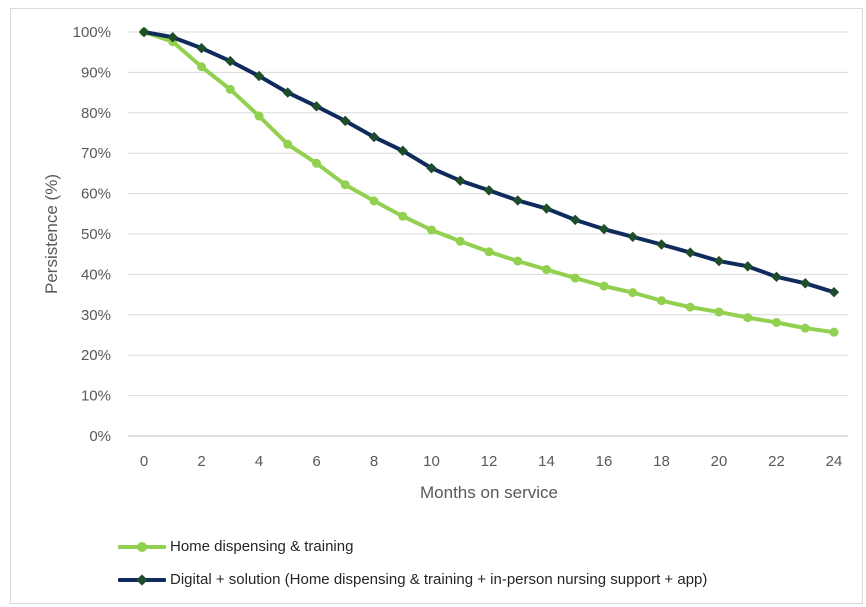 This screenshot has width=866, height=607. I want to click on x-tick-label: 24, so click(834, 461).